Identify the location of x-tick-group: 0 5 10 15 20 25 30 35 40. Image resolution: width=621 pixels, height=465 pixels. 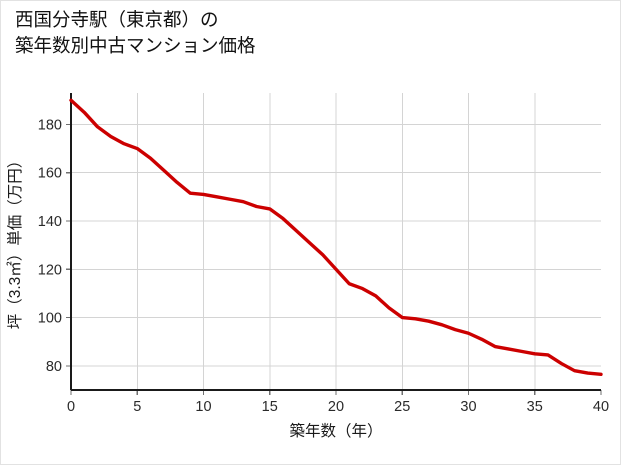
(338, 402).